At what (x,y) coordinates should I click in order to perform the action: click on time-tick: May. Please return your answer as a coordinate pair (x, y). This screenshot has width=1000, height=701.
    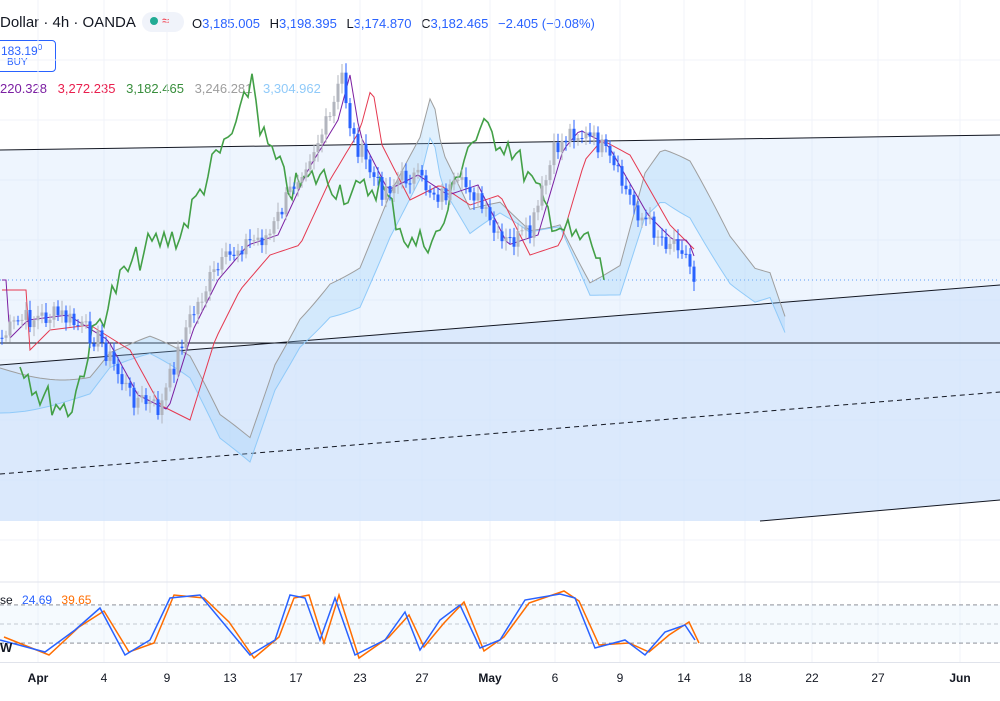
    Looking at the image, I should click on (490, 678).